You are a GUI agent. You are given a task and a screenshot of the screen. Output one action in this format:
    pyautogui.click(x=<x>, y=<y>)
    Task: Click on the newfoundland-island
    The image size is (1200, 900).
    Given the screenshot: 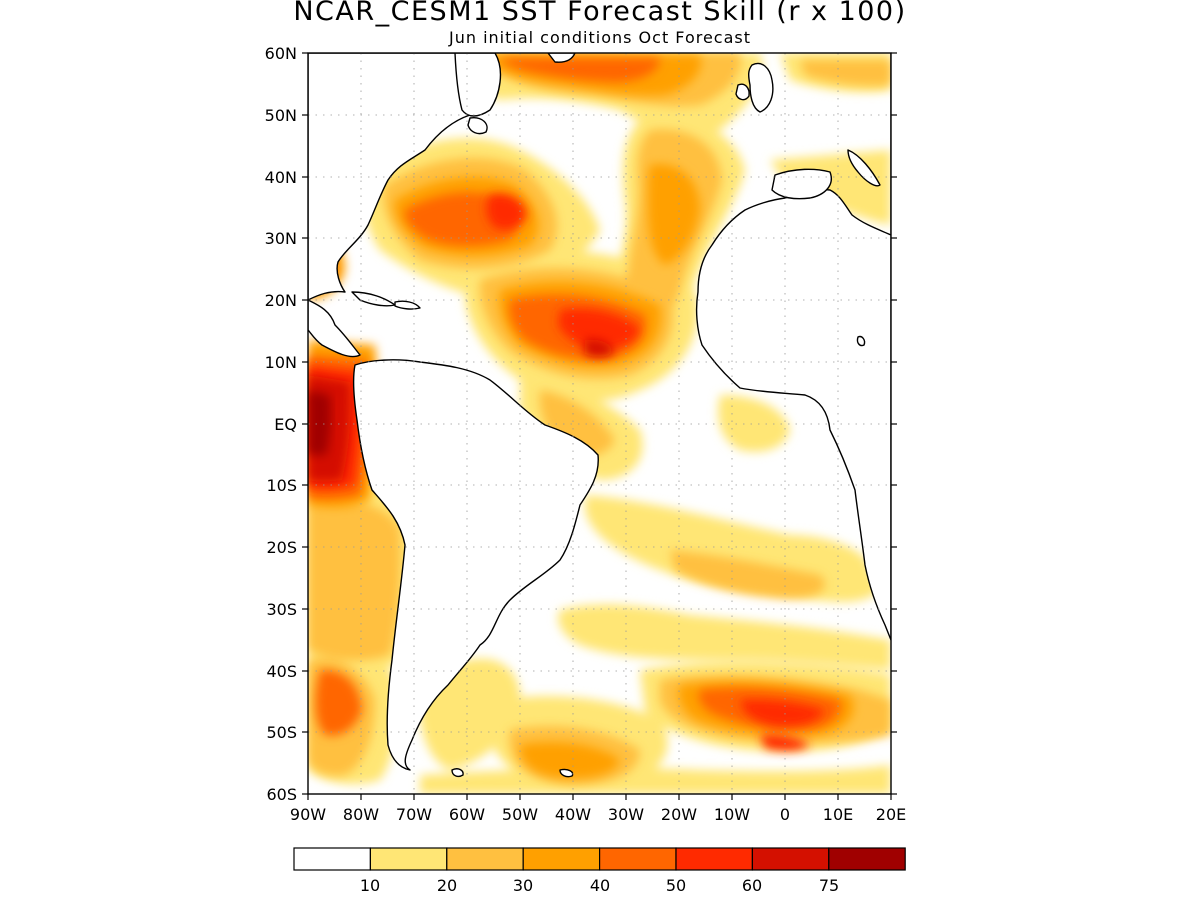 What is the action you would take?
    pyautogui.click(x=477, y=126)
    